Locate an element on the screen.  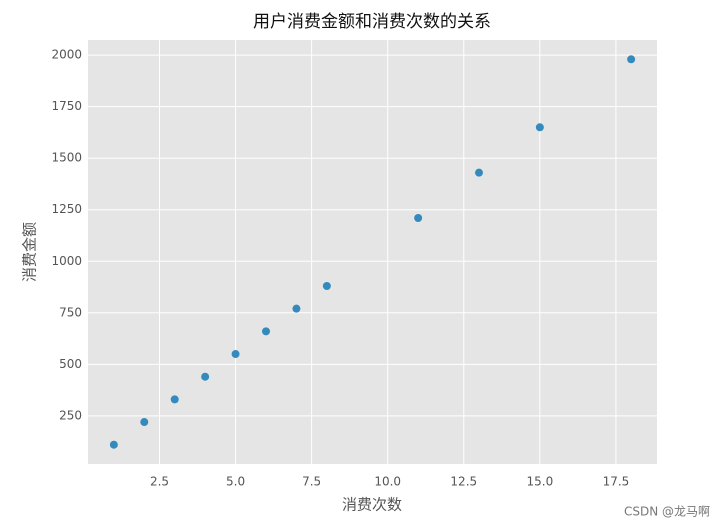
x-tick-label: 5.0 is located at coordinates (235, 482).